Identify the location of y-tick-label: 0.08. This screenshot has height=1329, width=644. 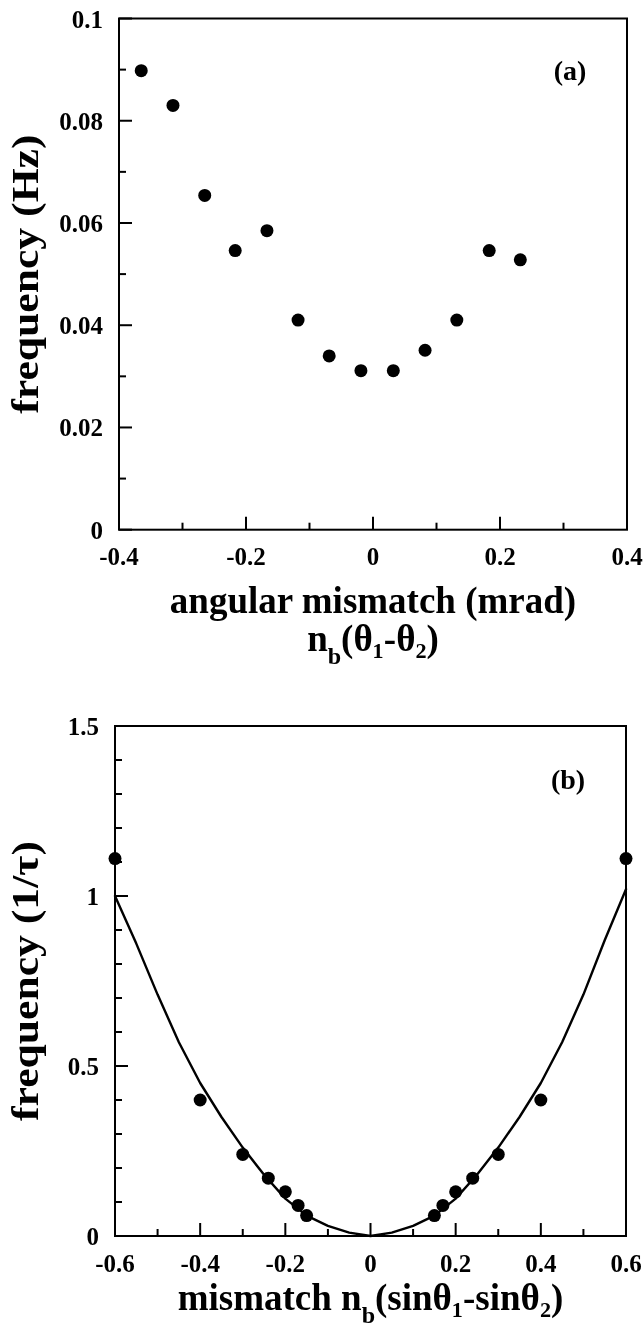
(81, 121).